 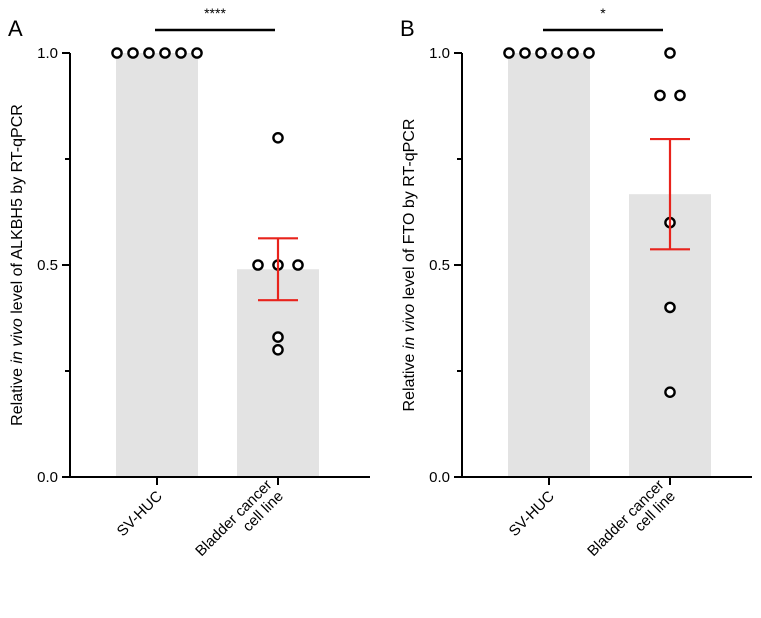 I want to click on significance-marker: *, so click(x=603, y=13).